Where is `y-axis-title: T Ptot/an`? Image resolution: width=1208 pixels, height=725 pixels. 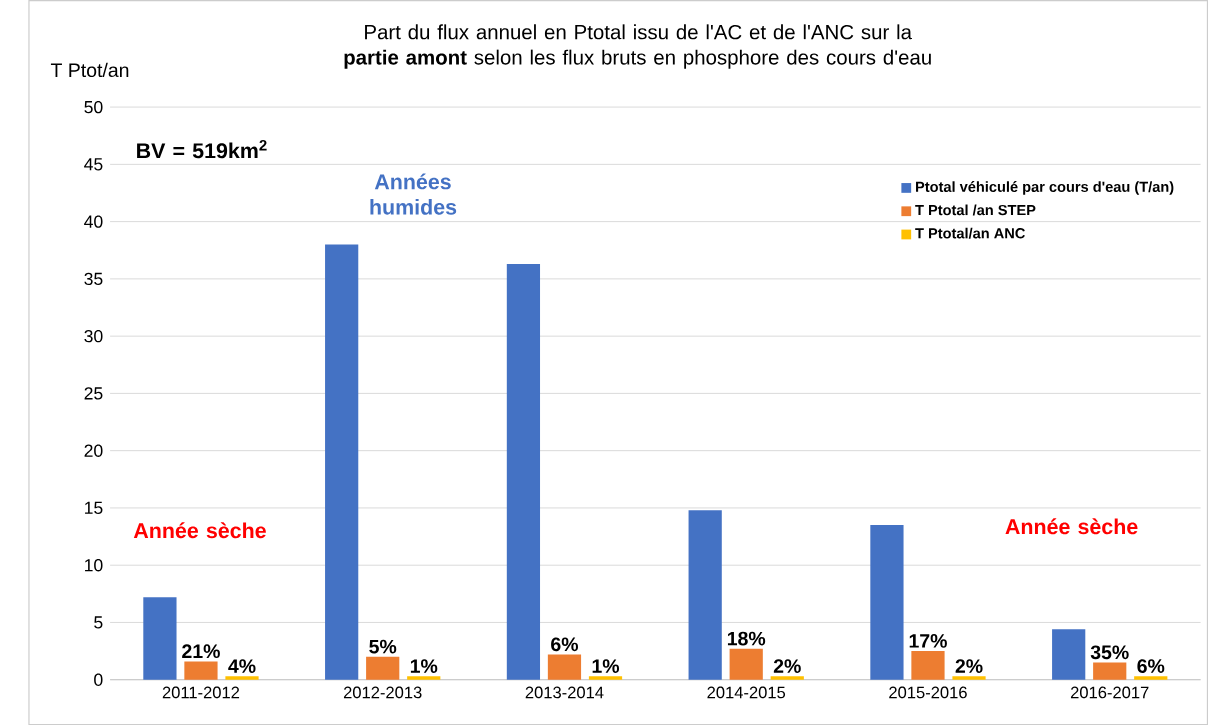
y-axis-title: T Ptot/an is located at coordinates (89, 69).